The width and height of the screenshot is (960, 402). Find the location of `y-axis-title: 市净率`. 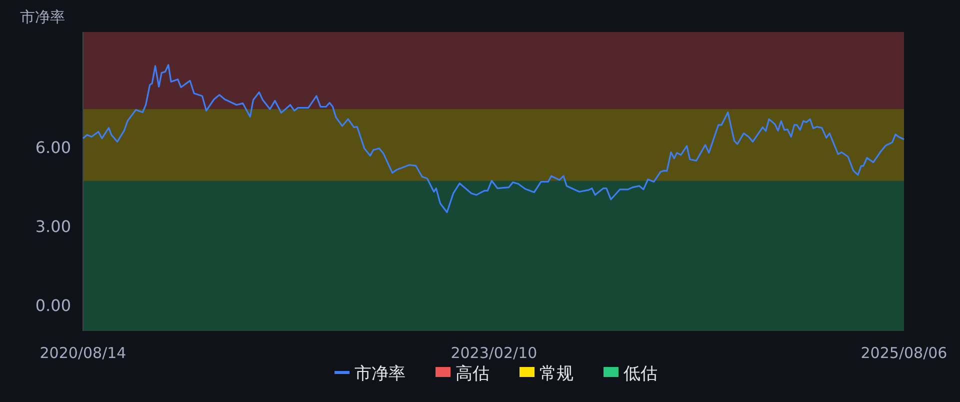

y-axis-title: 市净率 is located at coordinates (42, 17).